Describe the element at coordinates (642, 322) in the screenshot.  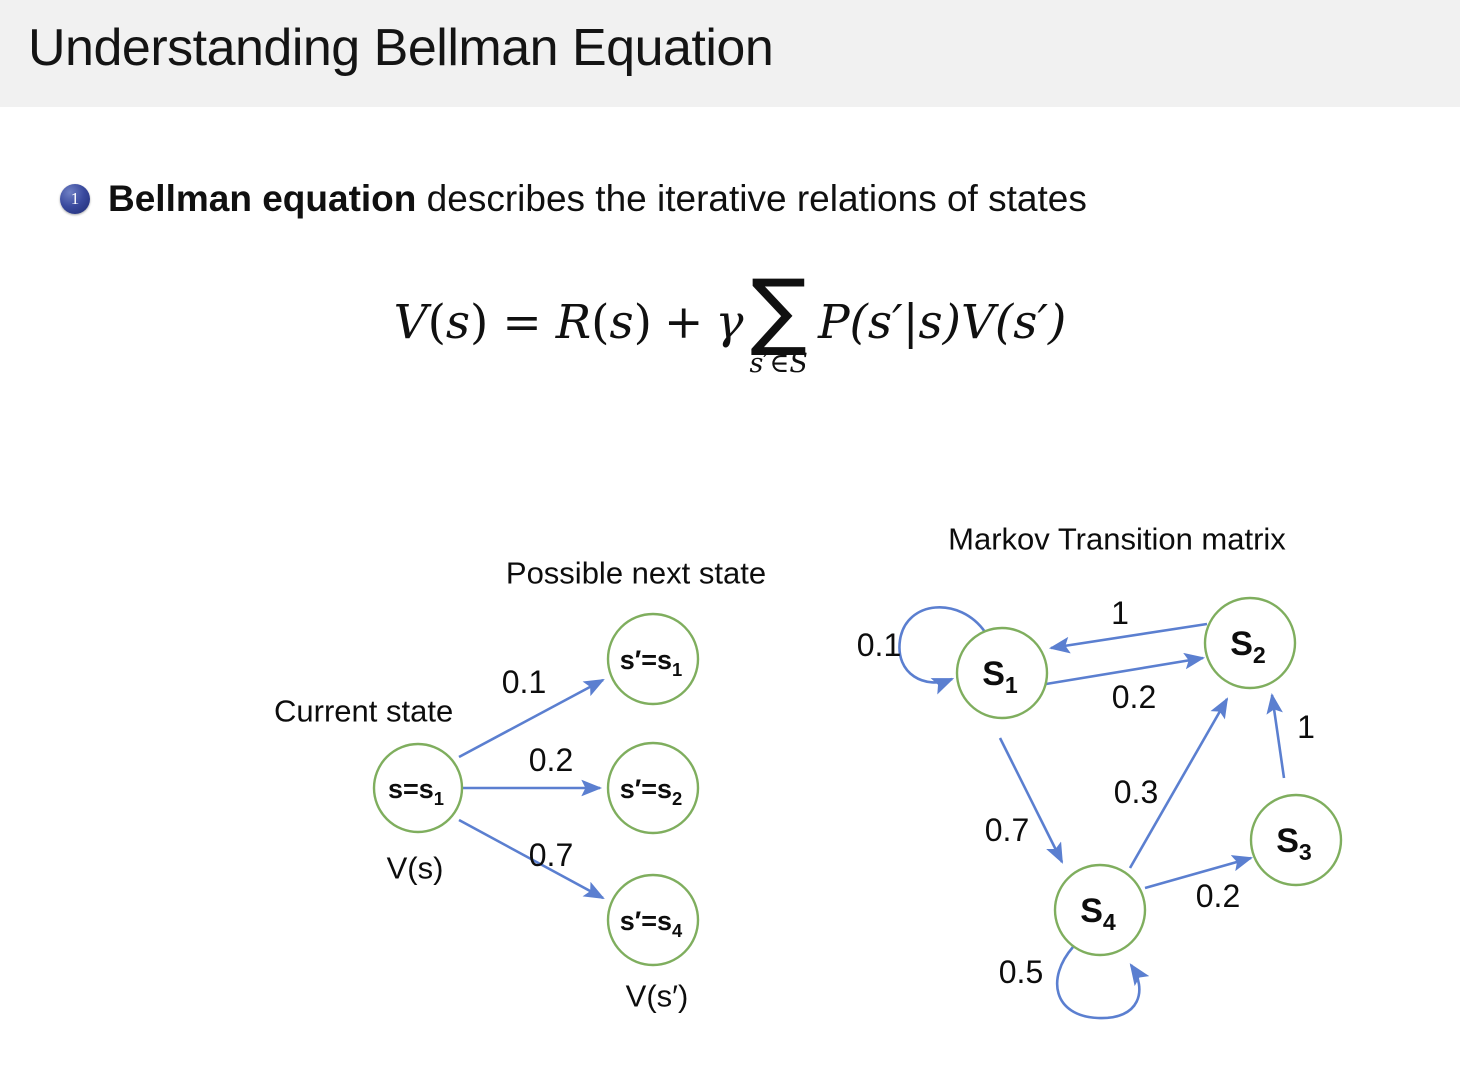
I see `equation-r-close: )` at that location.